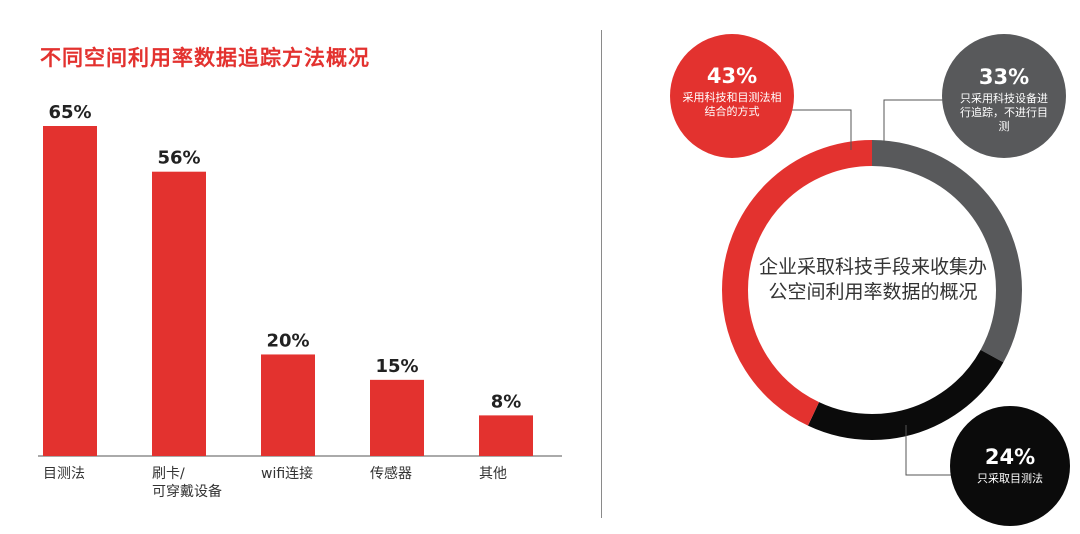 The height and width of the screenshot is (534, 1080). What do you see at coordinates (1010, 479) in the screenshot?
I see `bubble-black-label: 只采取目测法` at bounding box center [1010, 479].